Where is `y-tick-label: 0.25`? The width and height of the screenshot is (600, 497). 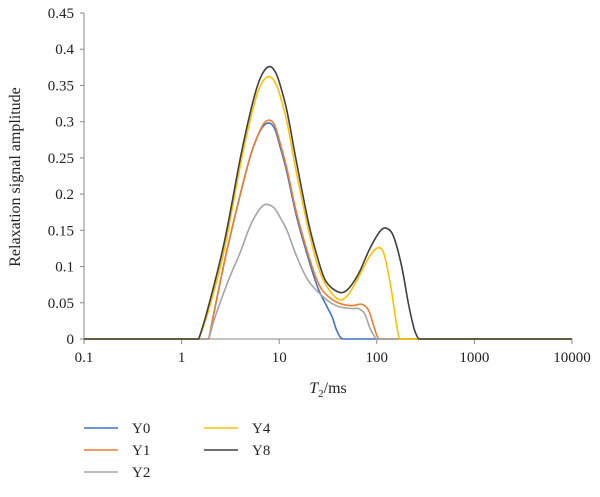
y-tick-label: 0.25 is located at coordinates (61, 159).